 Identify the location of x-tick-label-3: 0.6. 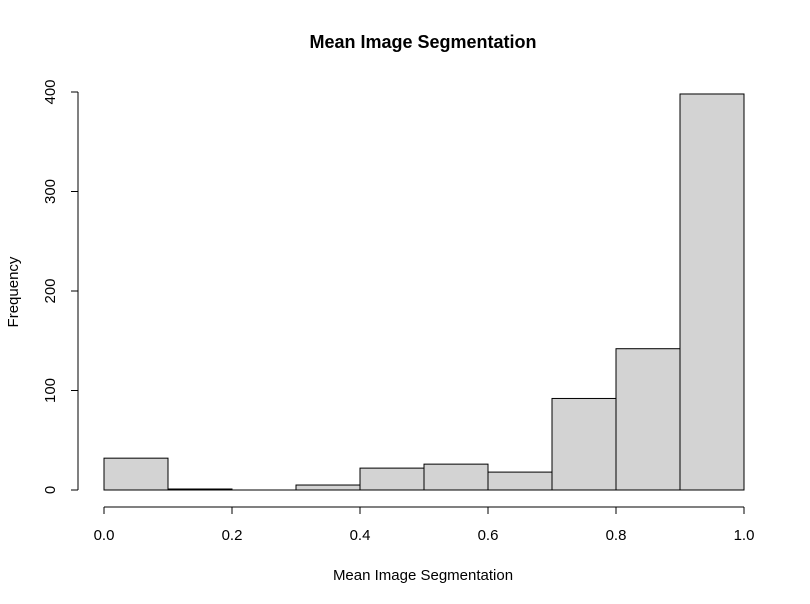
(488, 535).